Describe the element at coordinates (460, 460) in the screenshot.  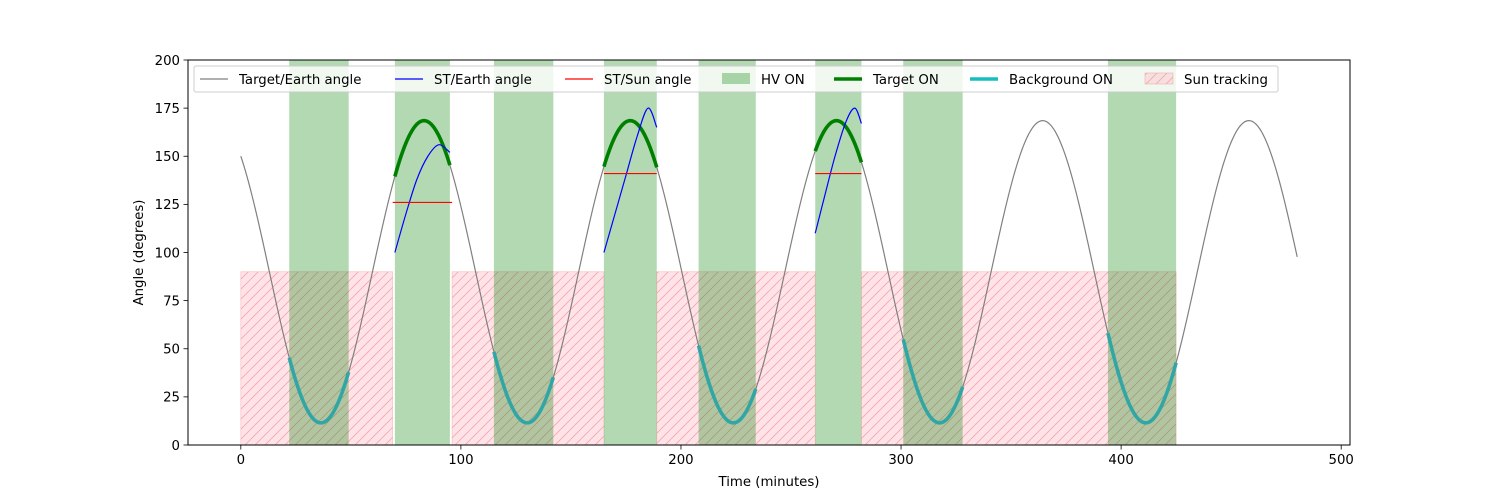
I see `x-tick-label: 100` at that location.